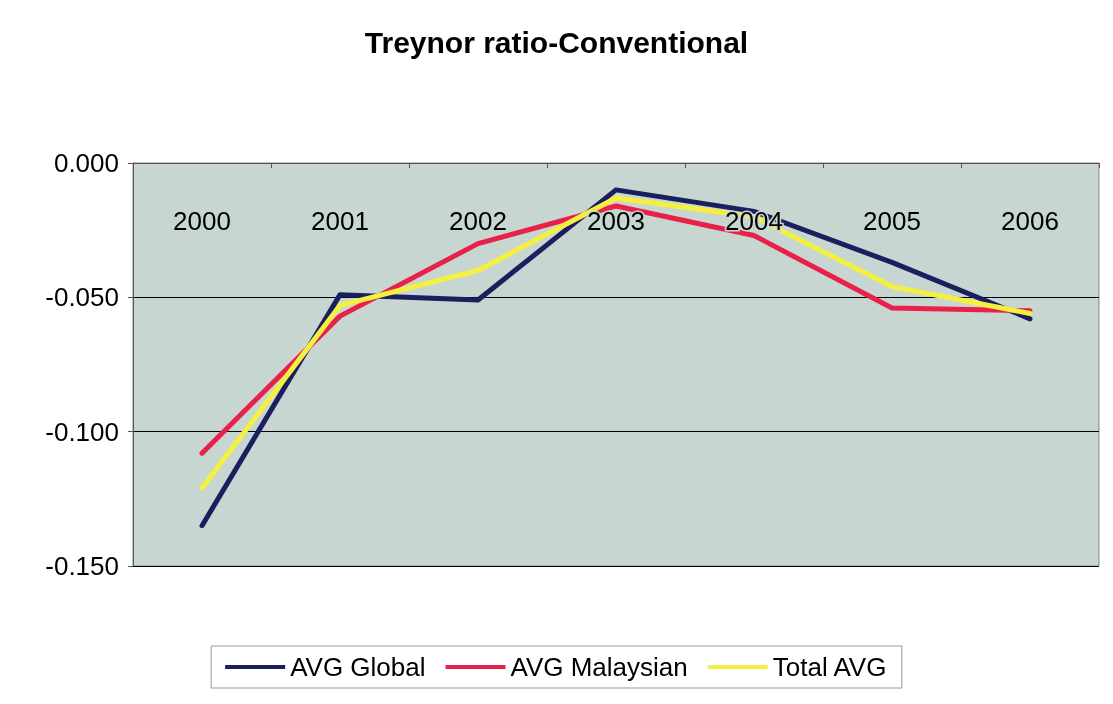 This screenshot has height=704, width=1113. I want to click on x-tick-label: 2002, so click(478, 221).